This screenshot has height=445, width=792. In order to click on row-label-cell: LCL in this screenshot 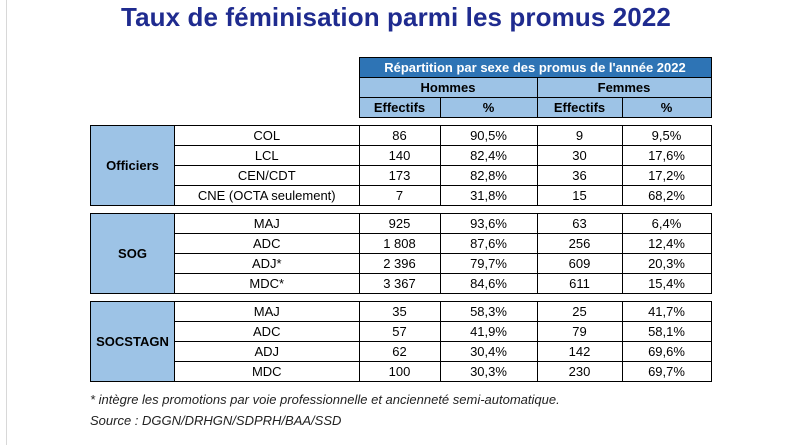, I will do `click(267, 155)`.